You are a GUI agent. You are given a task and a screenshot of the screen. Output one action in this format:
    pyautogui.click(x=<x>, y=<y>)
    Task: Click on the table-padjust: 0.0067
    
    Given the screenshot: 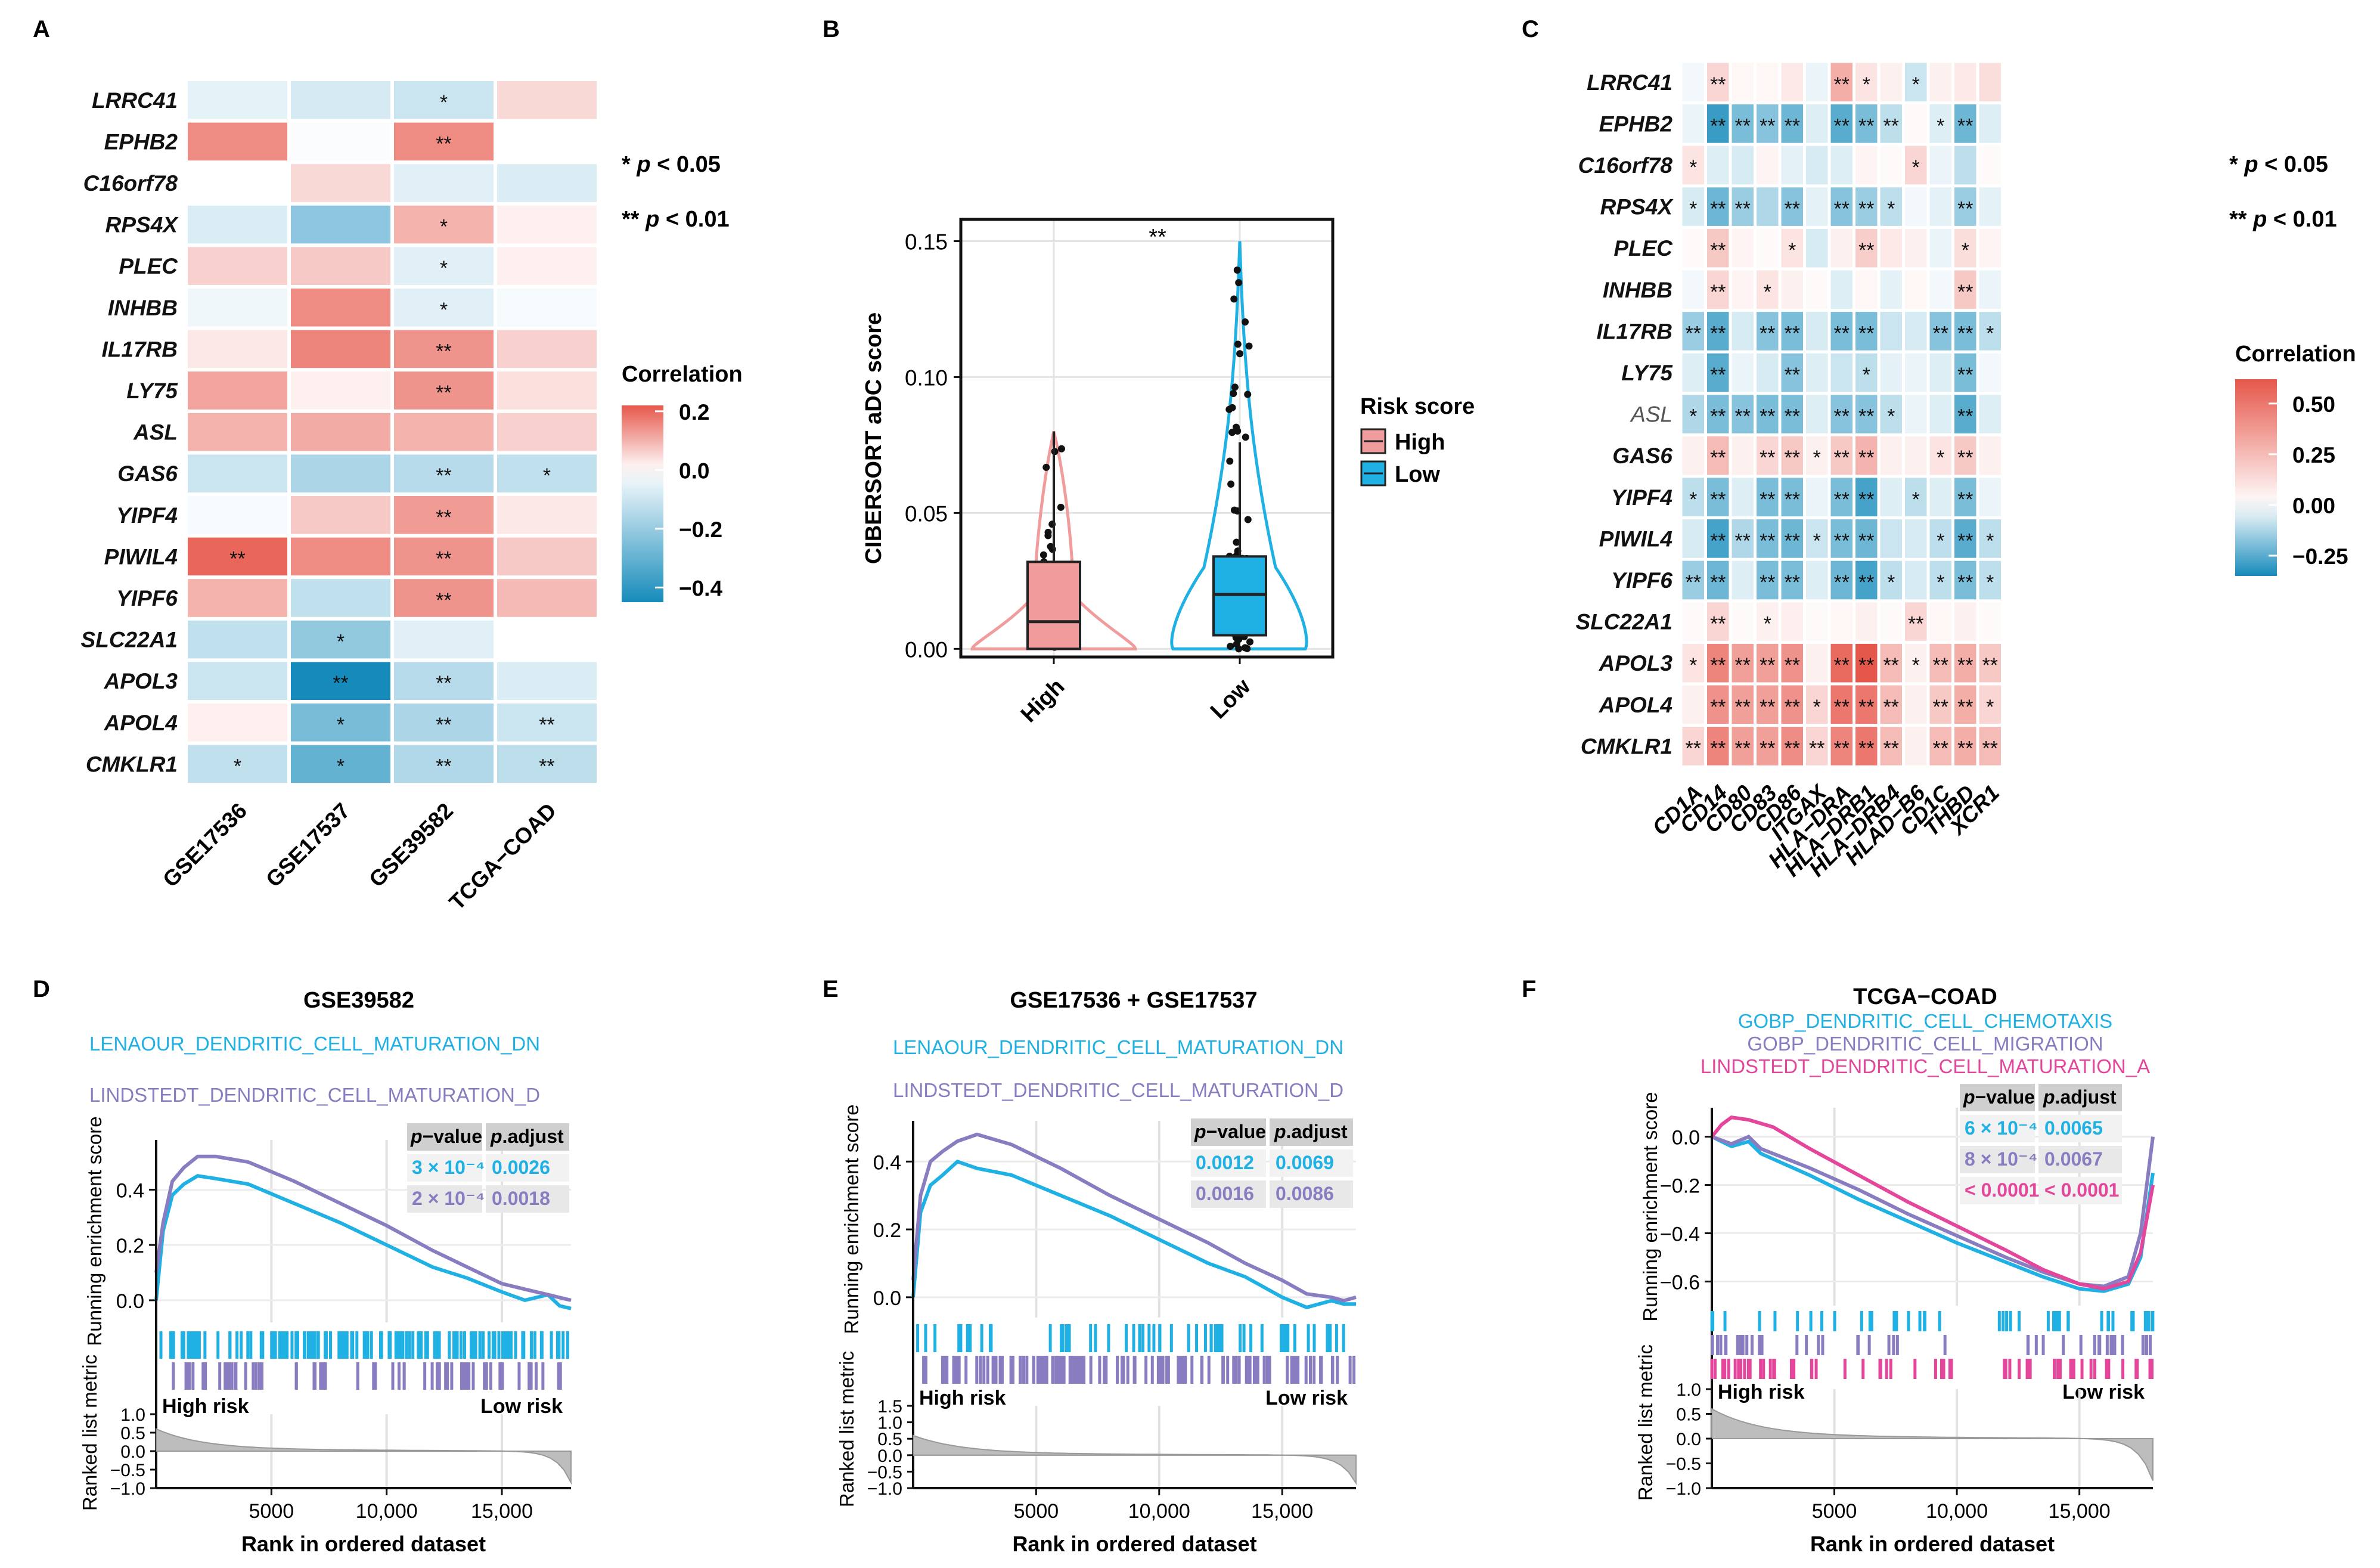 What is the action you would take?
    pyautogui.click(x=2073, y=1159)
    